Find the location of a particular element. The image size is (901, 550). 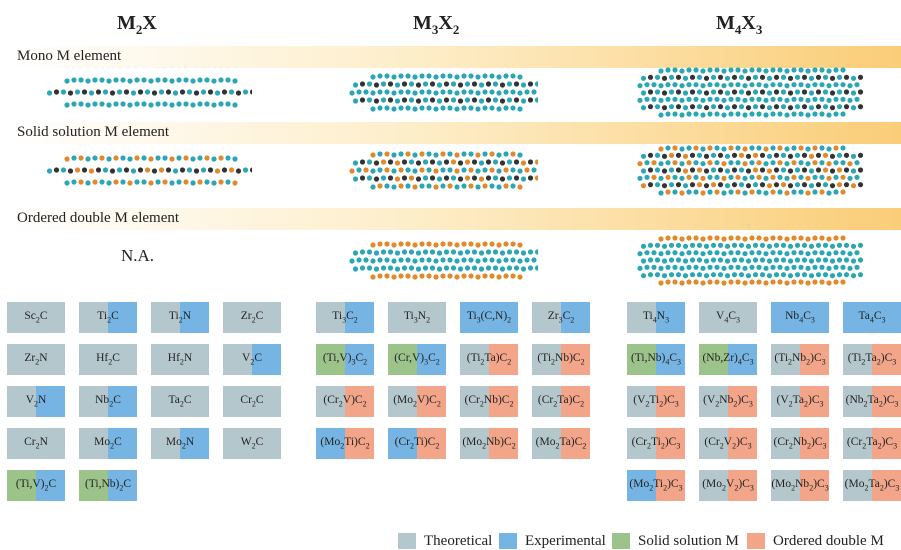

compound-cell: Zr3C2 is located at coordinates (561, 317).